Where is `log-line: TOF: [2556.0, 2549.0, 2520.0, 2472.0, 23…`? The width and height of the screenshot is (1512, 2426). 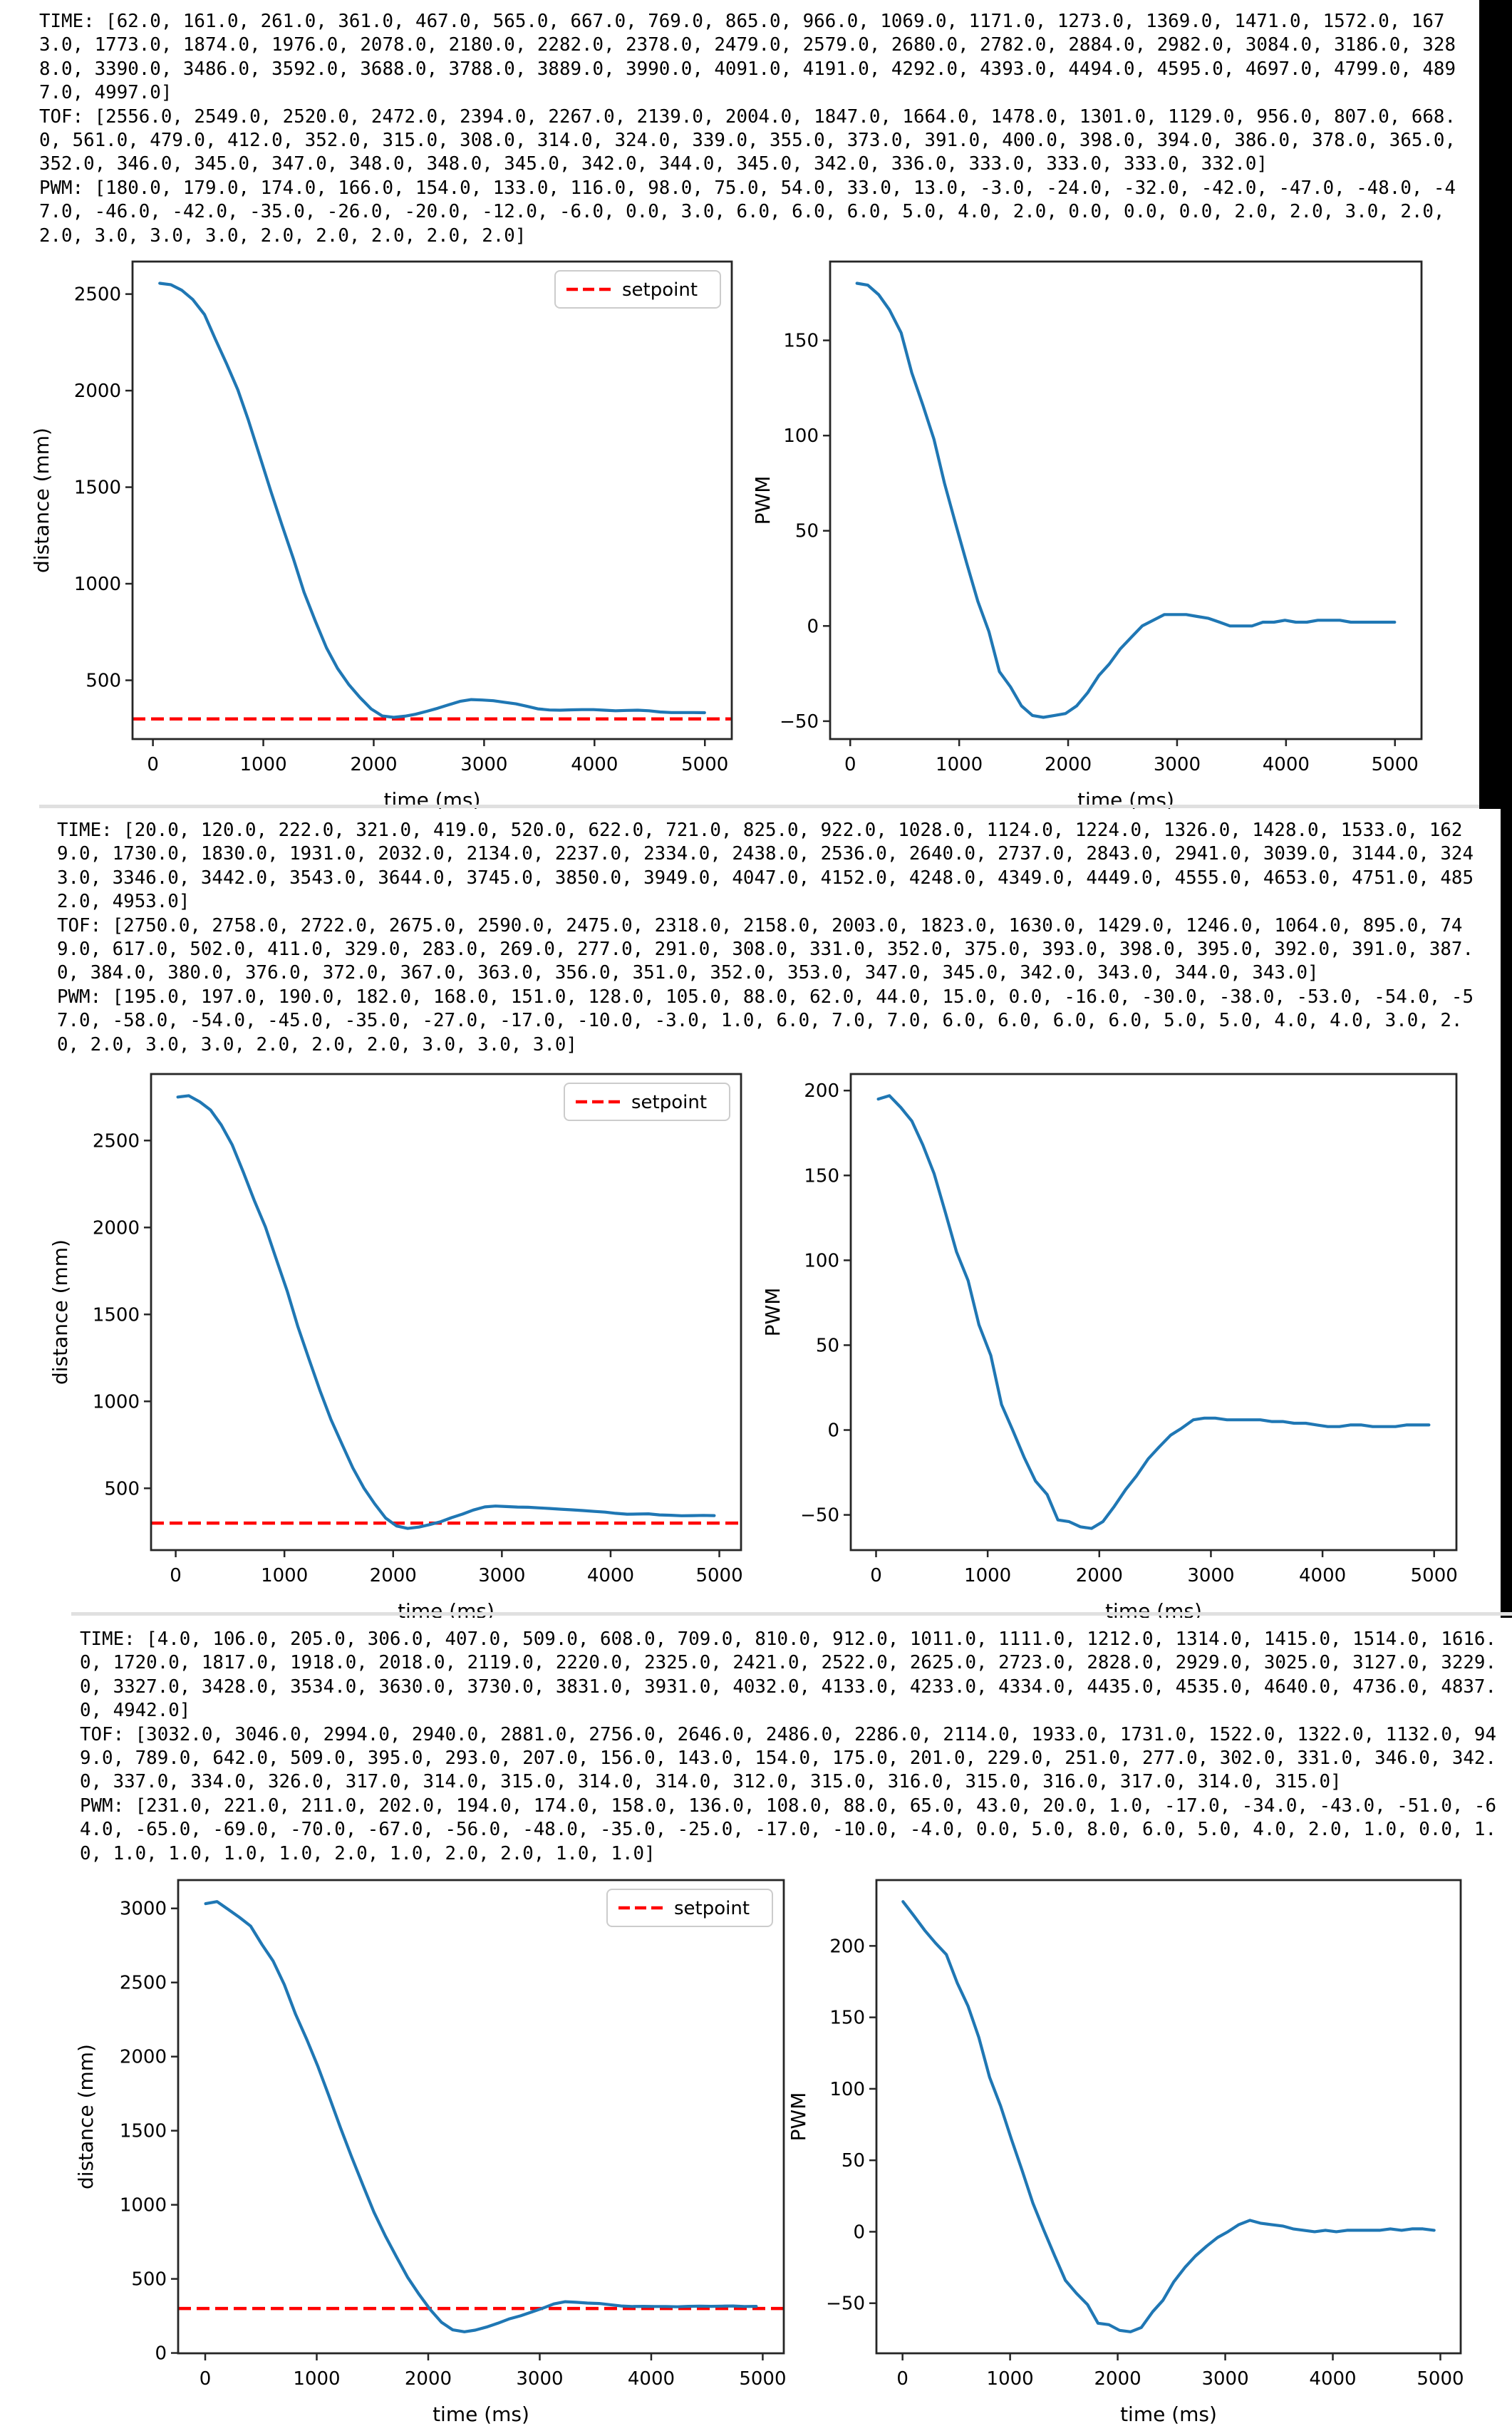 log-line: TOF: [2556.0, 2549.0, 2520.0, 2472.0, 23… is located at coordinates (748, 117).